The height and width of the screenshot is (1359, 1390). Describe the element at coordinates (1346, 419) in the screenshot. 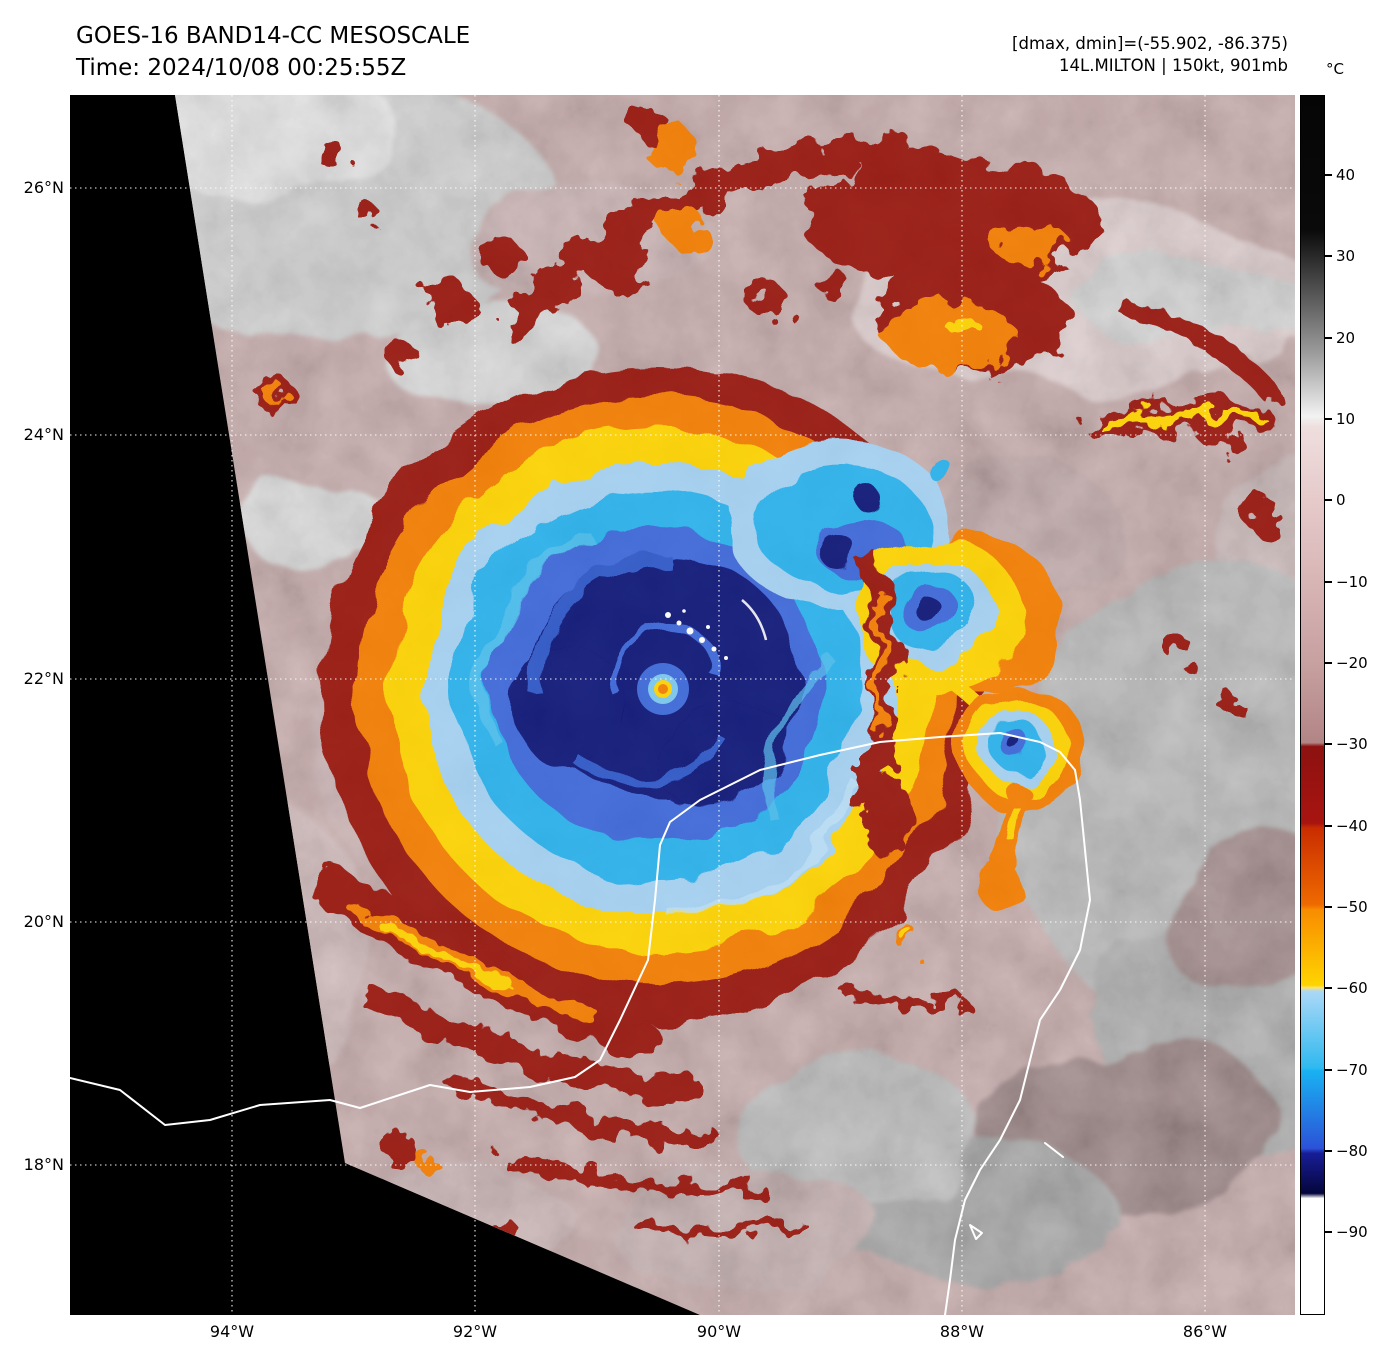

I see `colorbar-tick-label: 10` at that location.